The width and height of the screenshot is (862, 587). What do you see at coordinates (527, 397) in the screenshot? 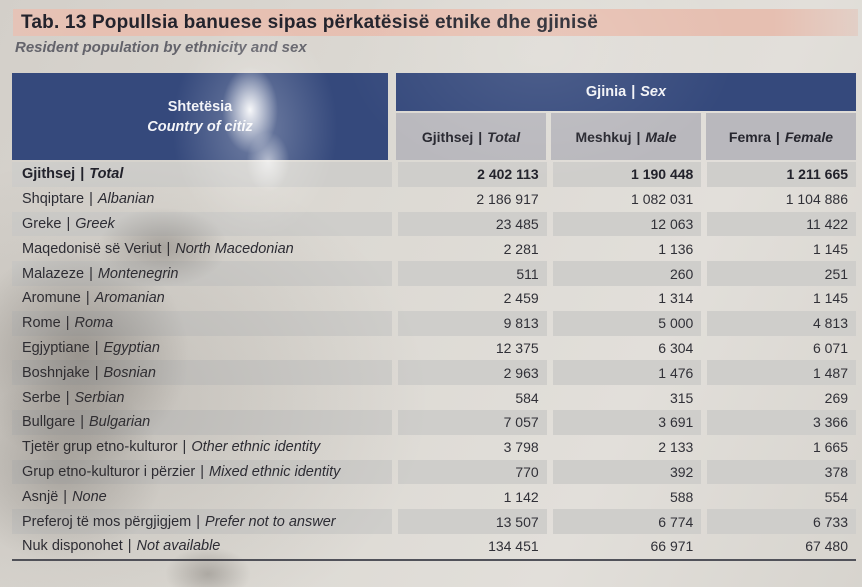
I see `total-value-cell: 584` at bounding box center [527, 397].